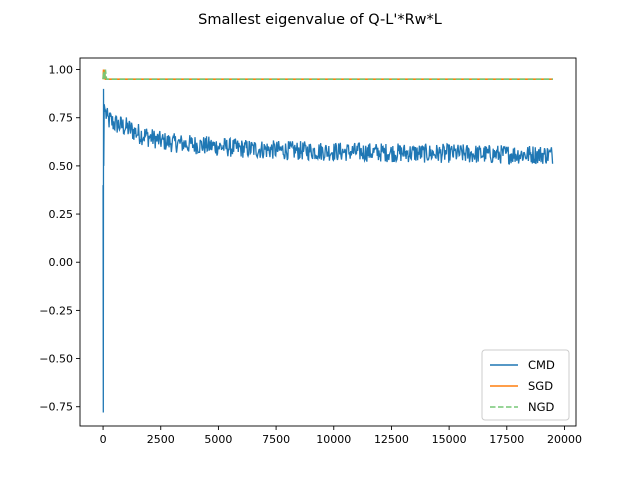  What do you see at coordinates (61, 166) in the screenshot?
I see `y-tick-label: 0.50` at bounding box center [61, 166].